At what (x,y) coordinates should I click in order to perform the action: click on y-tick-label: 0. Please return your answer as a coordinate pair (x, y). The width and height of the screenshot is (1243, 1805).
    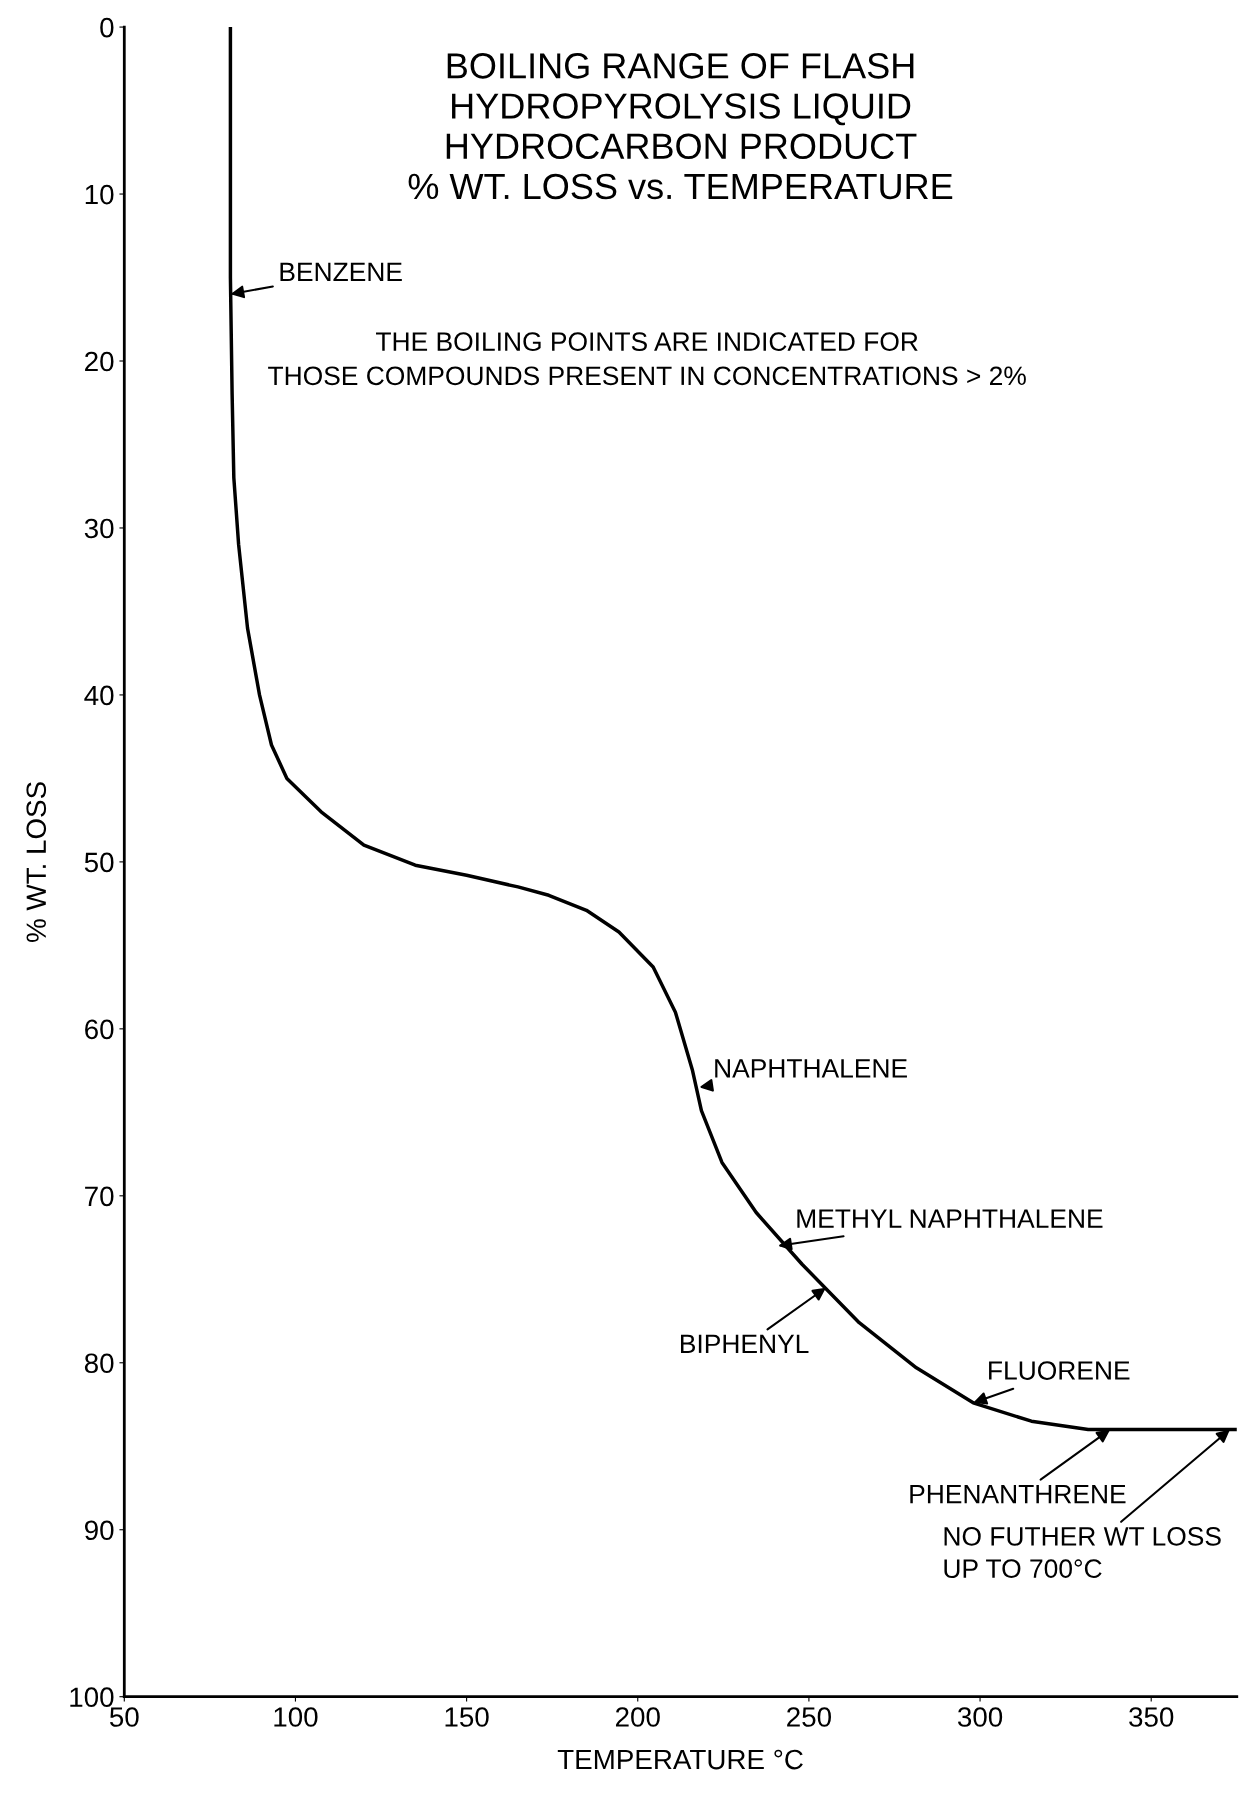
    Looking at the image, I should click on (107, 27).